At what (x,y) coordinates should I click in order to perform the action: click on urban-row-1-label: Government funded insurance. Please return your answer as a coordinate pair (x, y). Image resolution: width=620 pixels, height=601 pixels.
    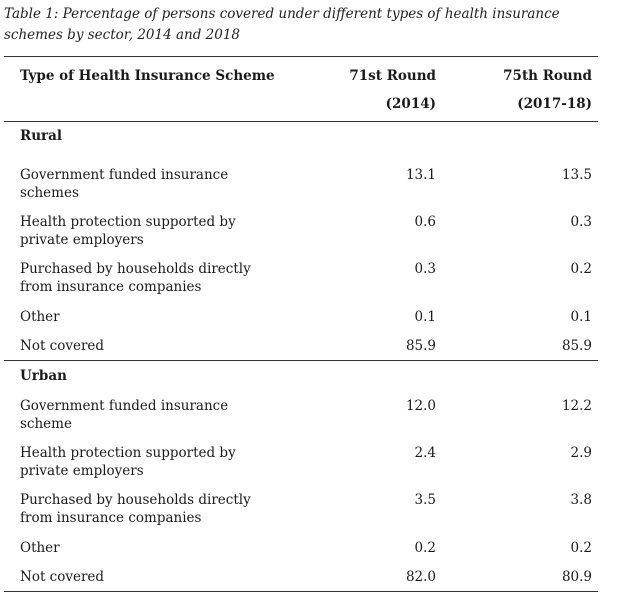
    Looking at the image, I should click on (124, 406).